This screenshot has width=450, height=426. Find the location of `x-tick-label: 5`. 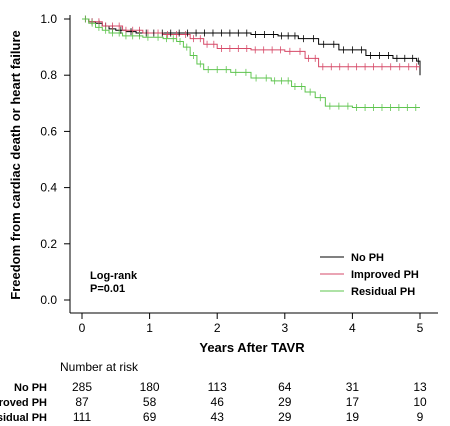

x-tick-label: 5 is located at coordinates (420, 328).